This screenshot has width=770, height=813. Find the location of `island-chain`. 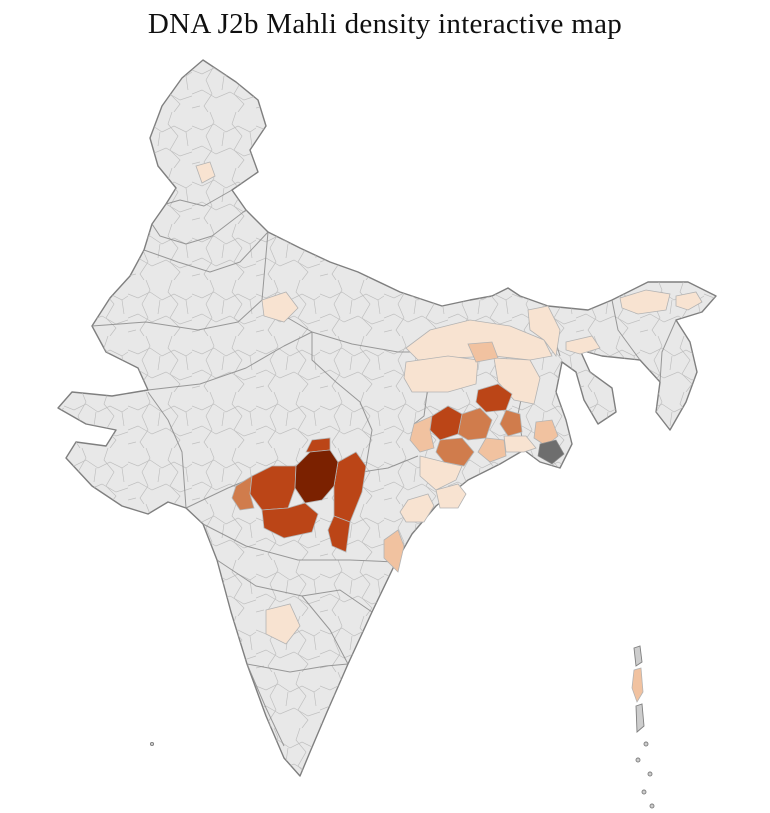

island-chain is located at coordinates (402, 727).